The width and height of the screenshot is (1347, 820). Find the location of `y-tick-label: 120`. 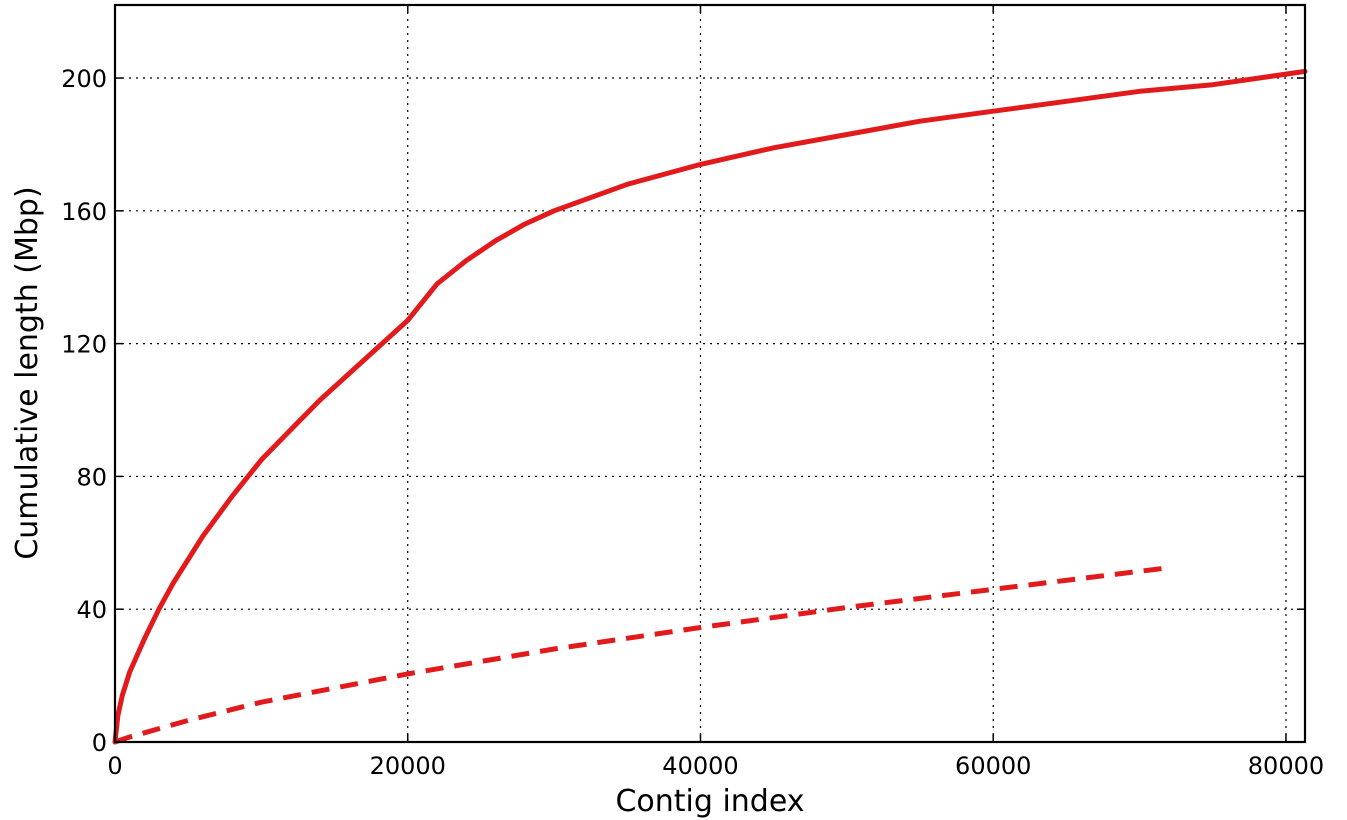

y-tick-label: 120 is located at coordinates (84, 345).